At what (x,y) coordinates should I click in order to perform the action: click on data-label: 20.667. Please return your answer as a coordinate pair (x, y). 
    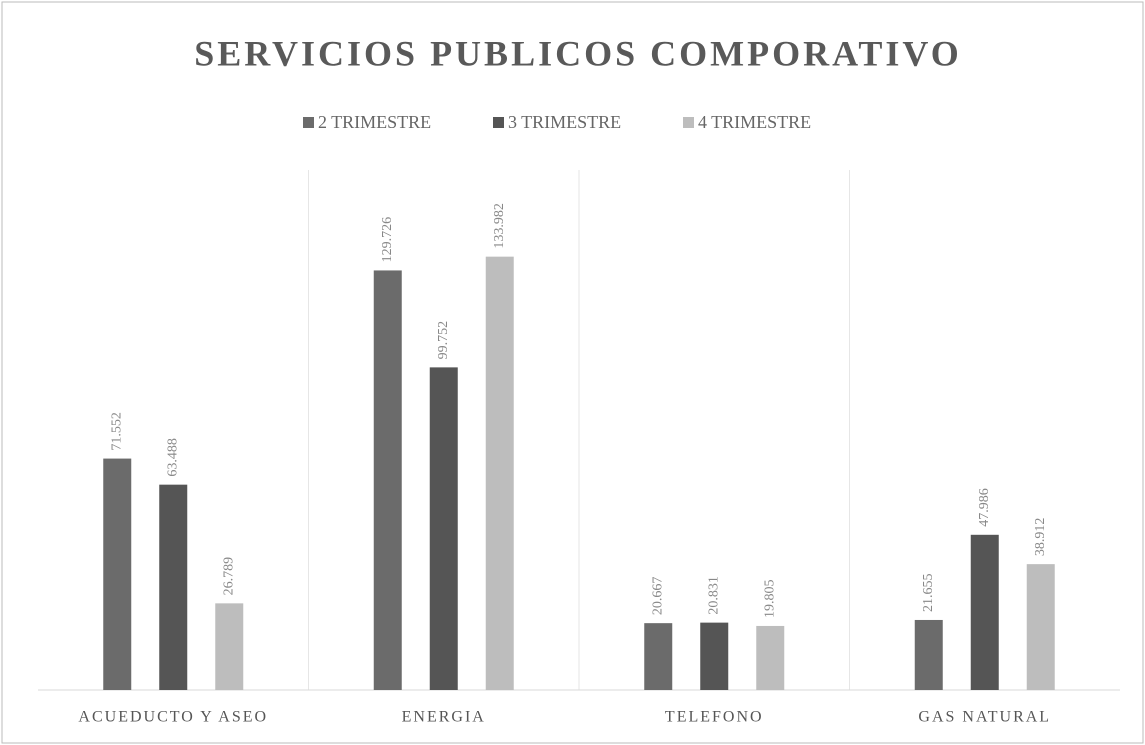
    Looking at the image, I should click on (657, 596).